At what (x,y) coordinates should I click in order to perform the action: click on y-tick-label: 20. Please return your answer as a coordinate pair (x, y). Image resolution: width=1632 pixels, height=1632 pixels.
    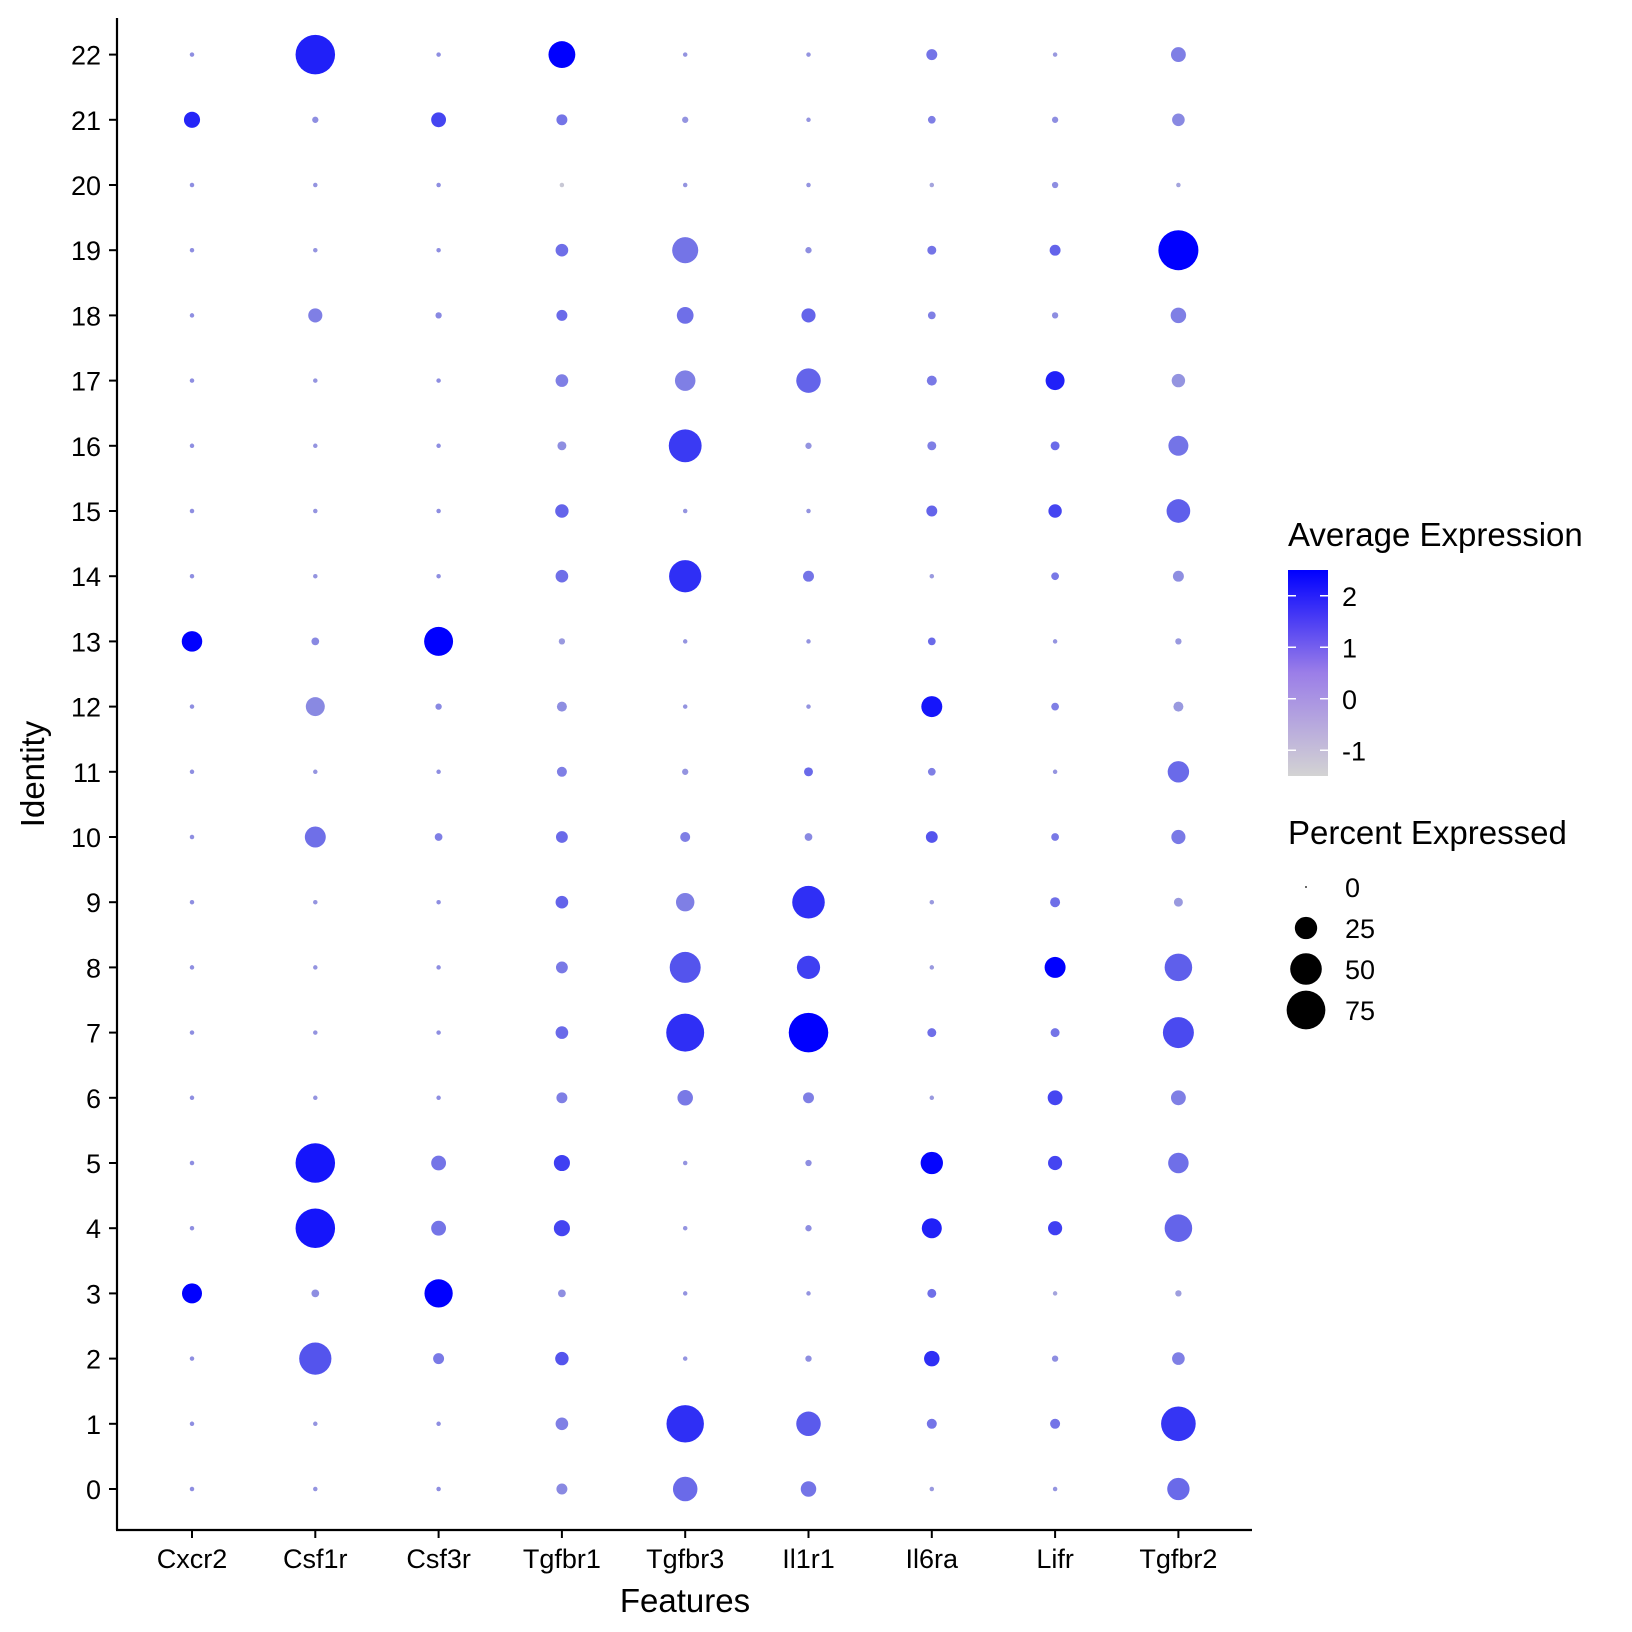
    Looking at the image, I should click on (86, 186).